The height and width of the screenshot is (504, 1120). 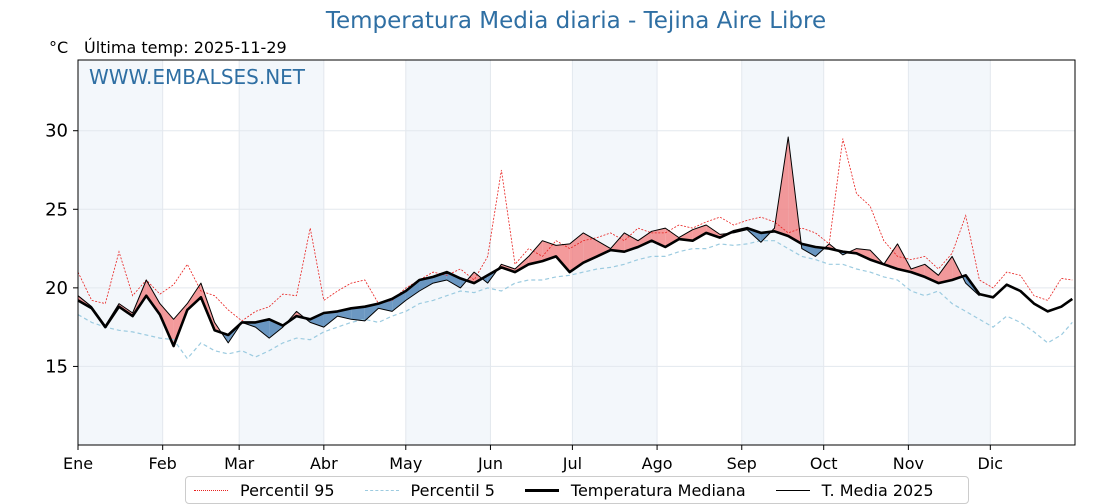 I want to click on legend-item-p5: Percentil 5, so click(x=430, y=490).